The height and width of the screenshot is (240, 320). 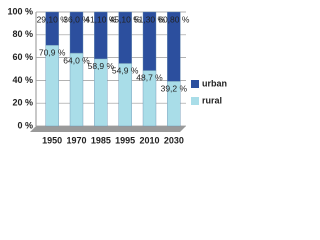 I want to click on y-tick-label: 20 %, so click(x=22, y=103).